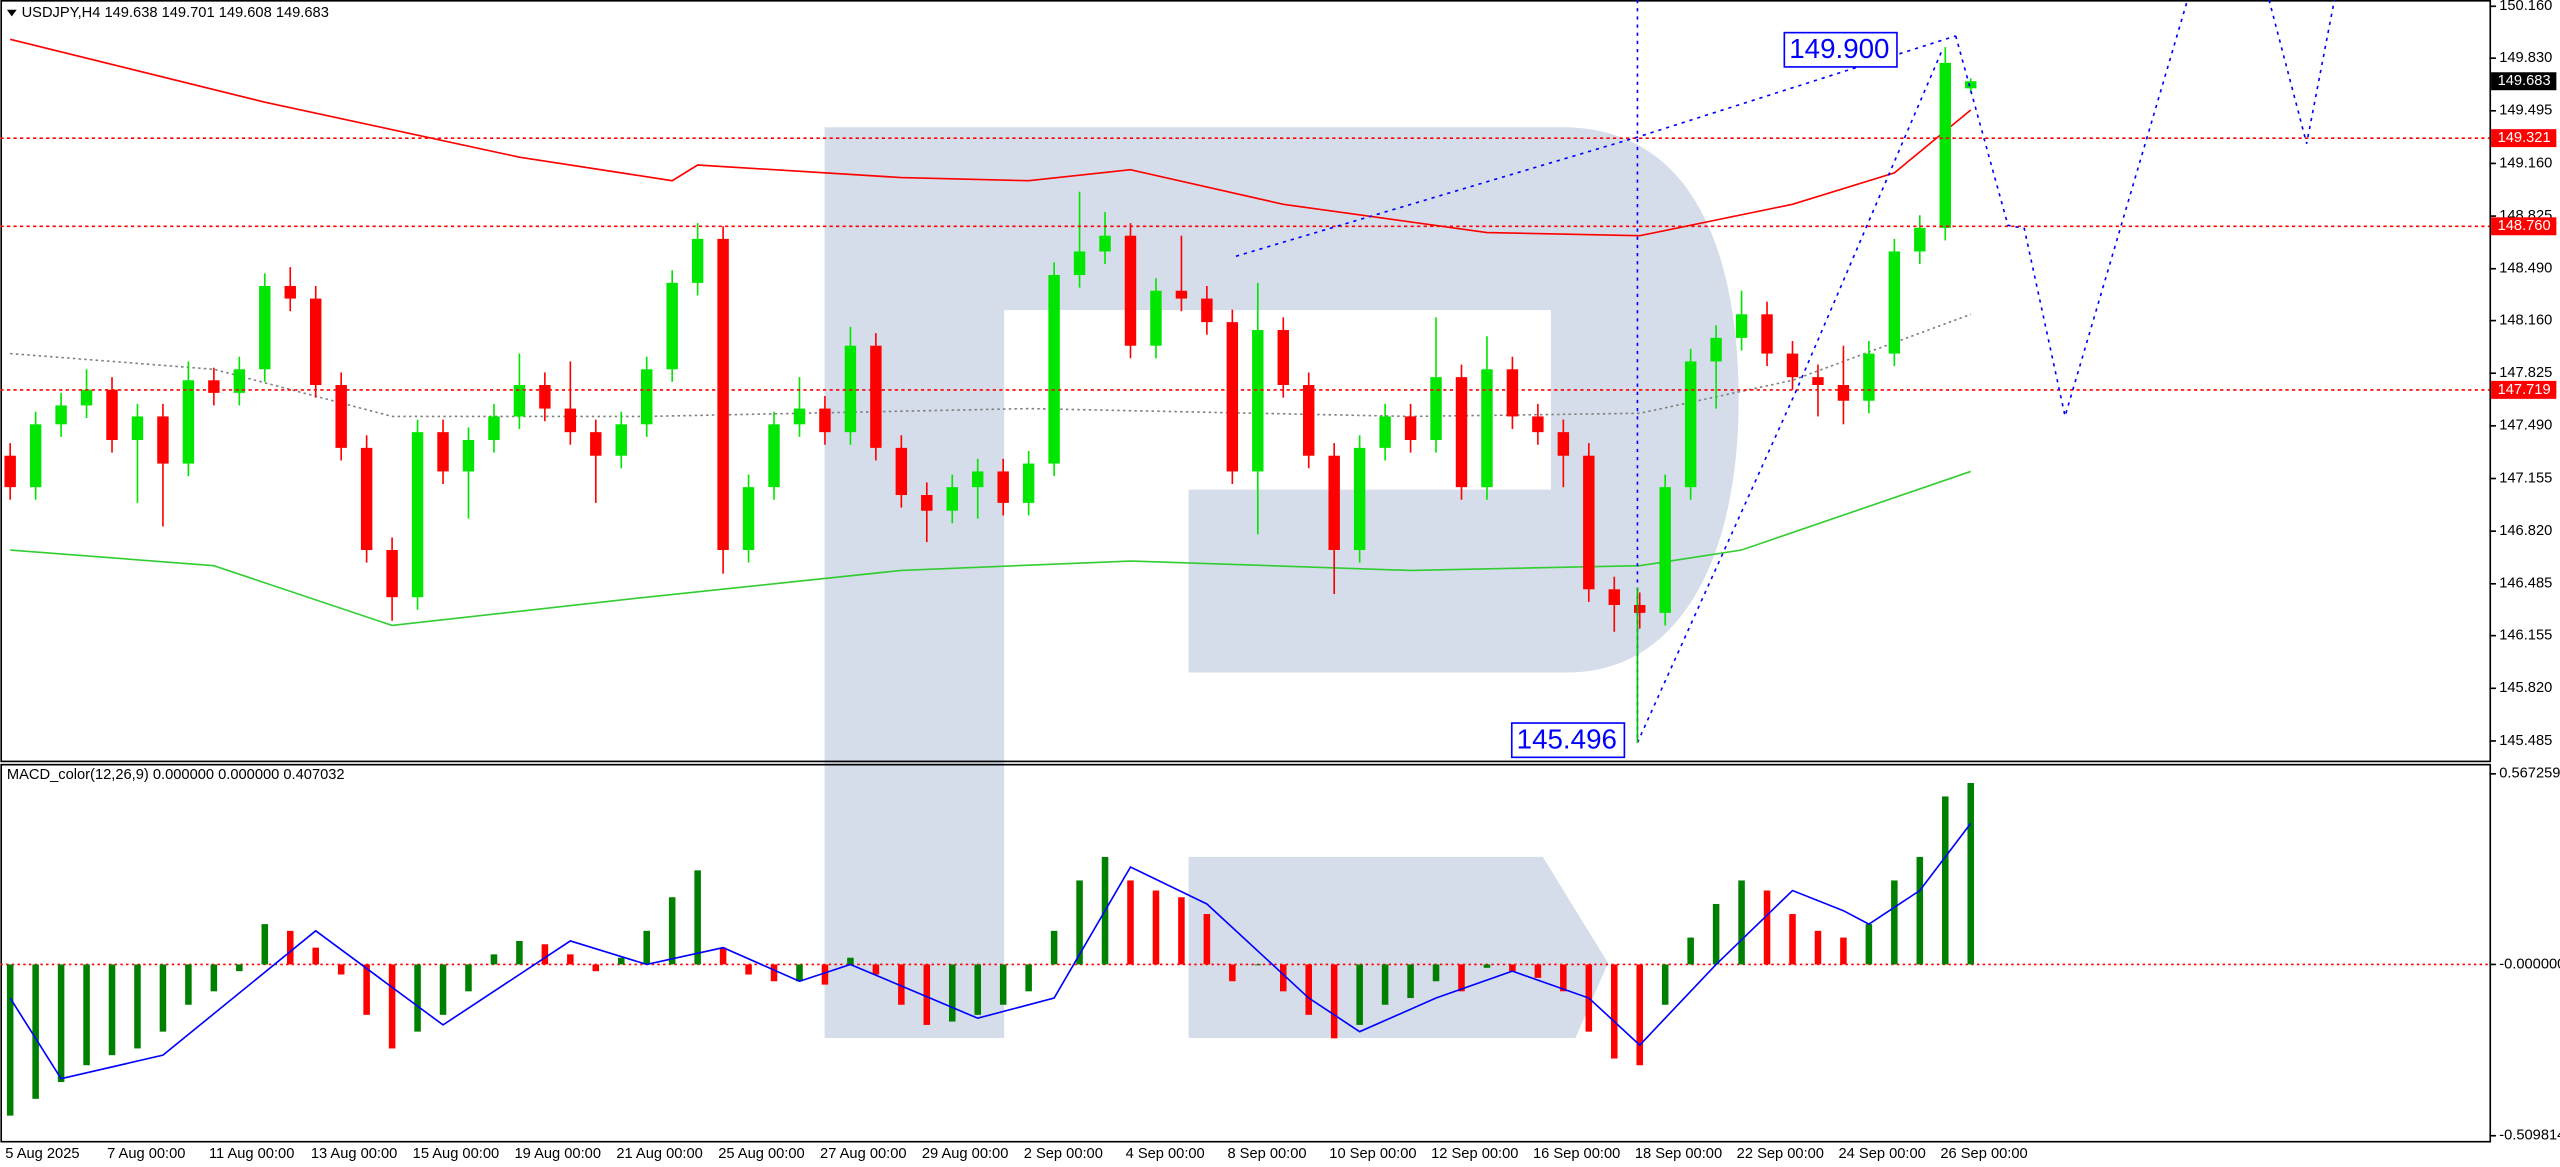  What do you see at coordinates (2525, 741) in the screenshot?
I see `y-tick-label: 145.485` at bounding box center [2525, 741].